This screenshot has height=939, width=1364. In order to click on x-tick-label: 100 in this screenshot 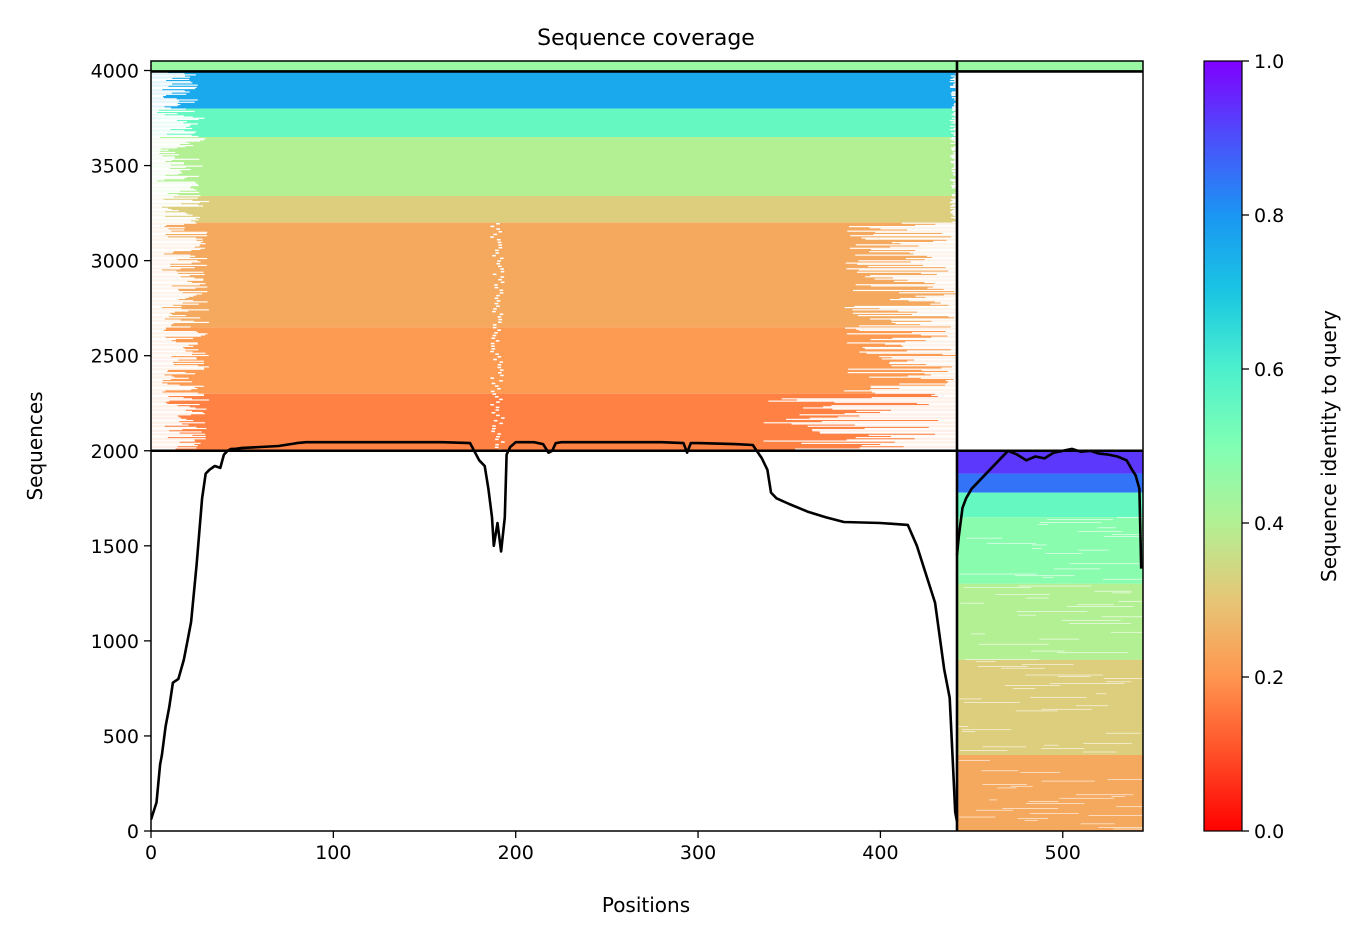, I will do `click(333, 853)`.